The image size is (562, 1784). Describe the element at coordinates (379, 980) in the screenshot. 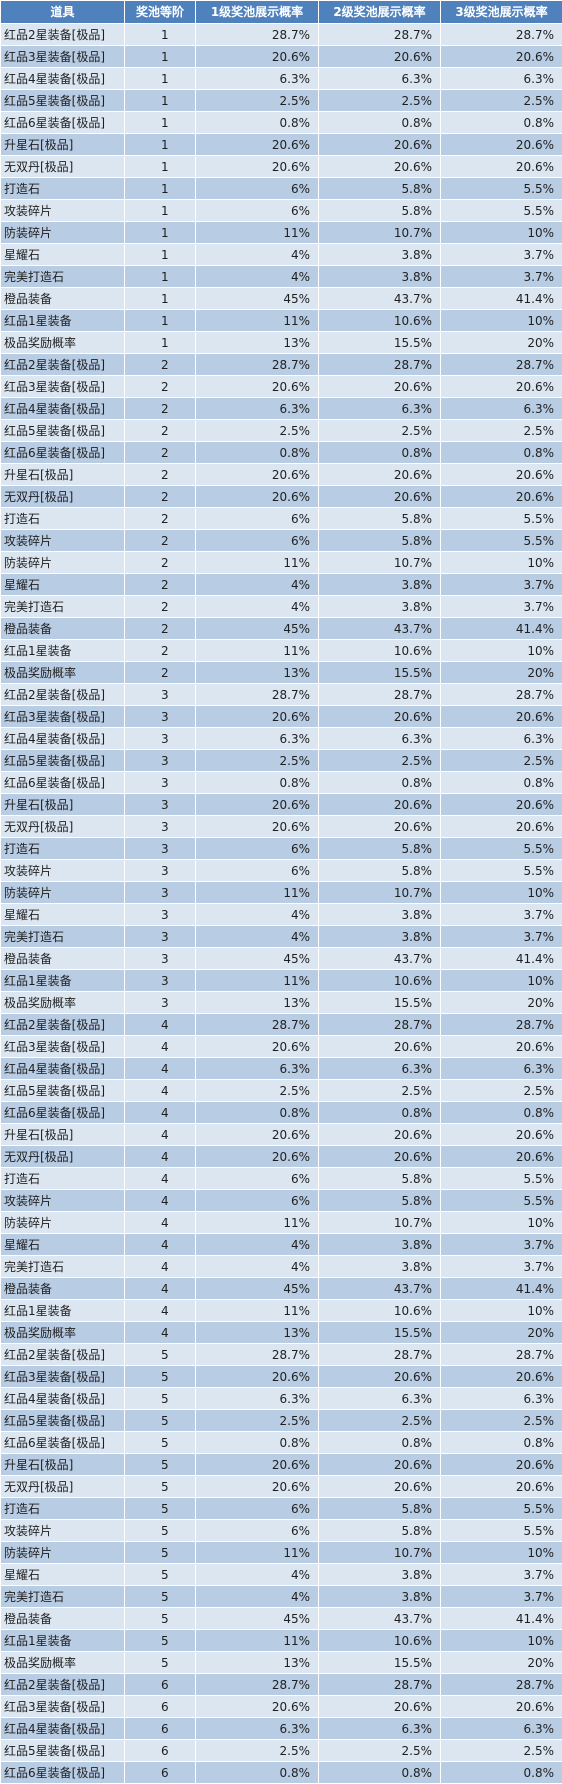

I see `cell-level2-probability: 10.6%` at that location.